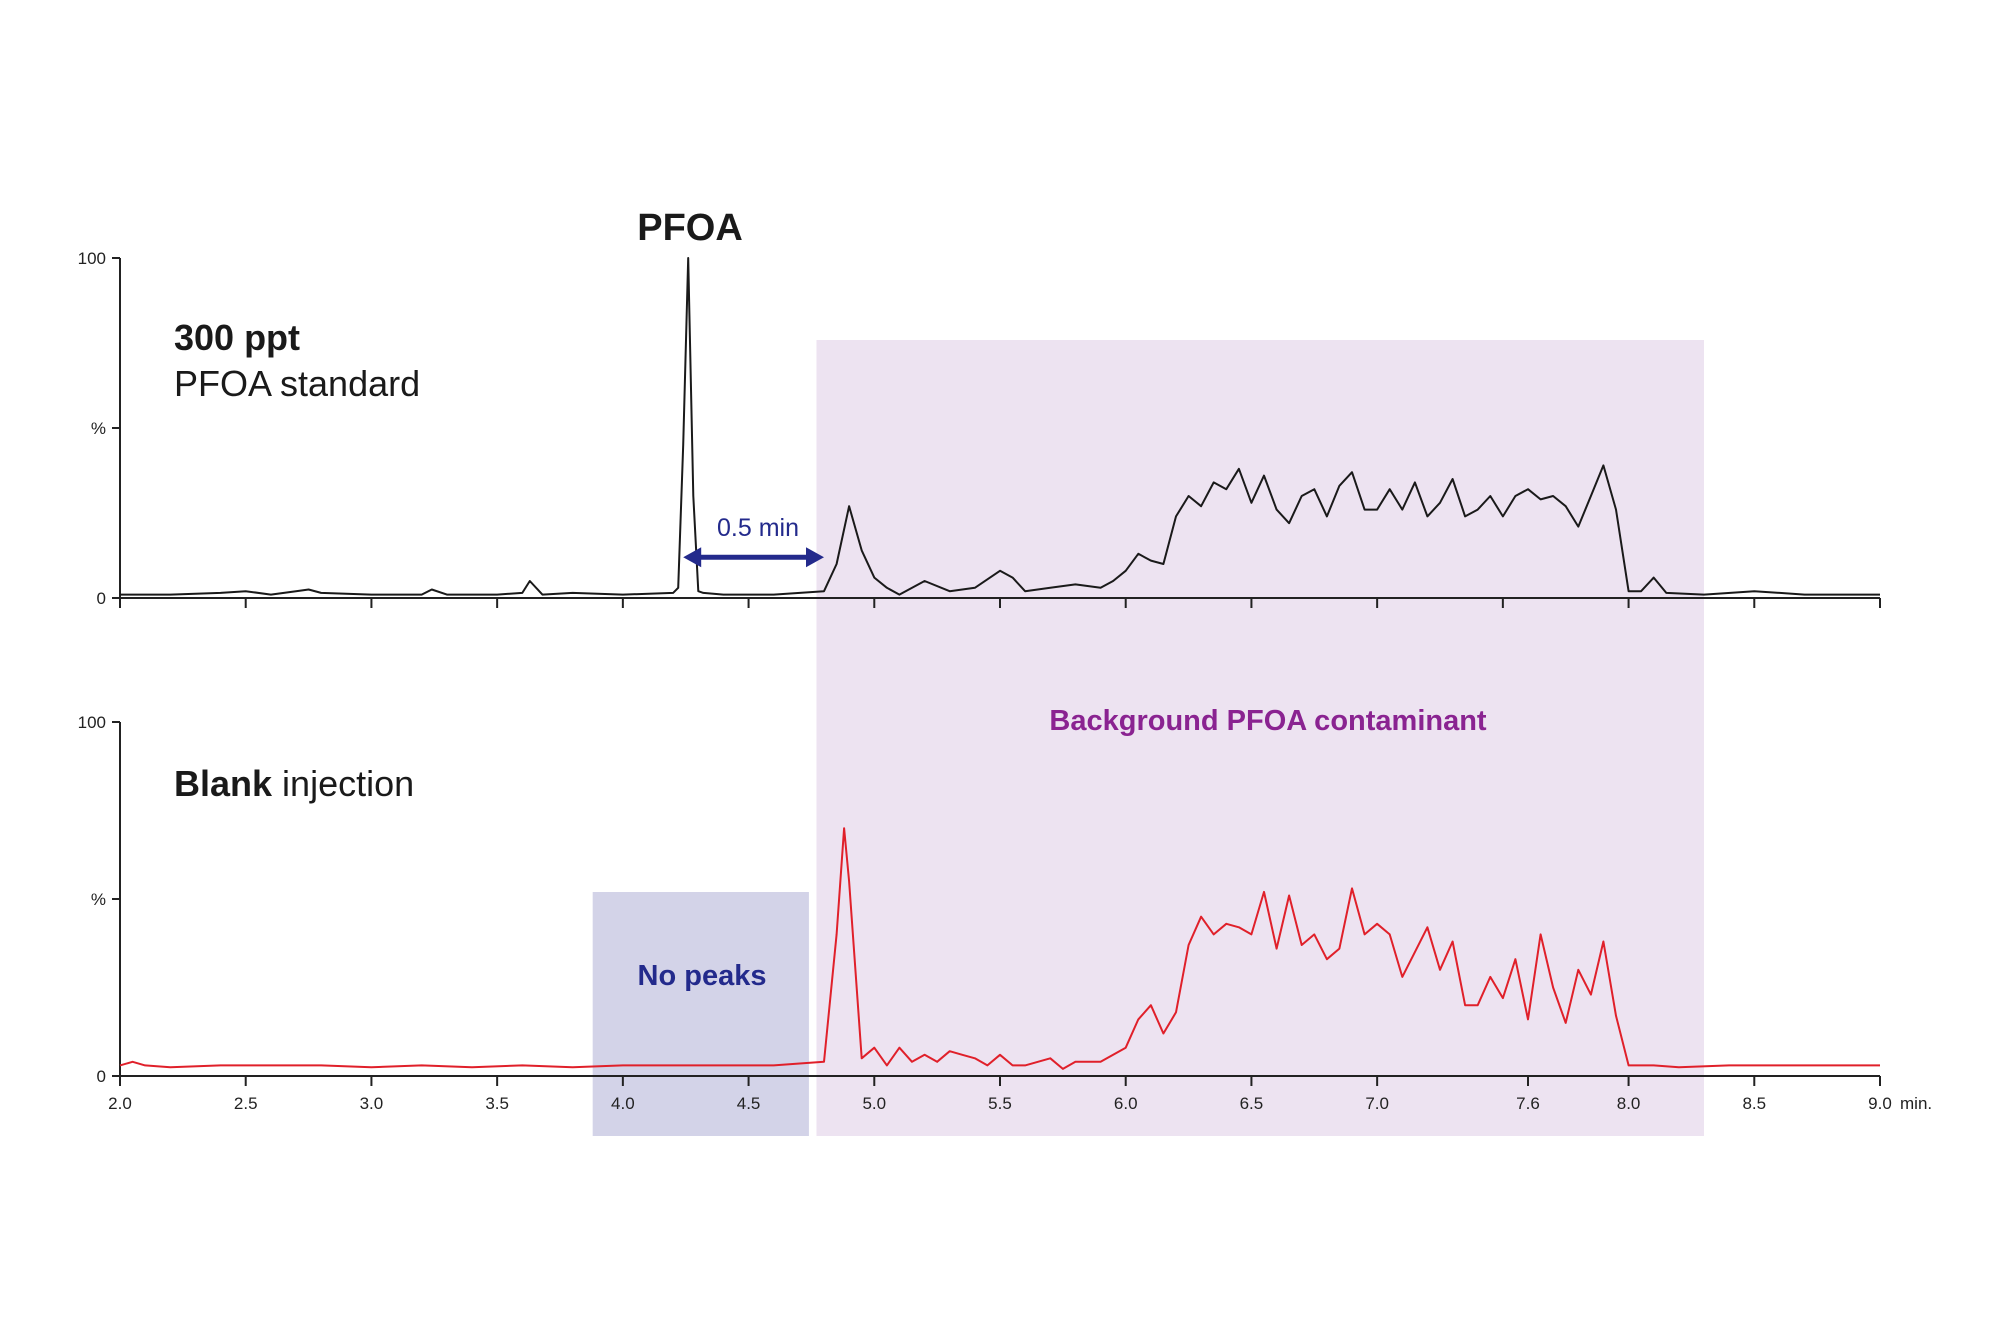 Image resolution: width=2000 pixels, height=1338 pixels. I want to click on shift-arrow-head-left, so click(692, 557).